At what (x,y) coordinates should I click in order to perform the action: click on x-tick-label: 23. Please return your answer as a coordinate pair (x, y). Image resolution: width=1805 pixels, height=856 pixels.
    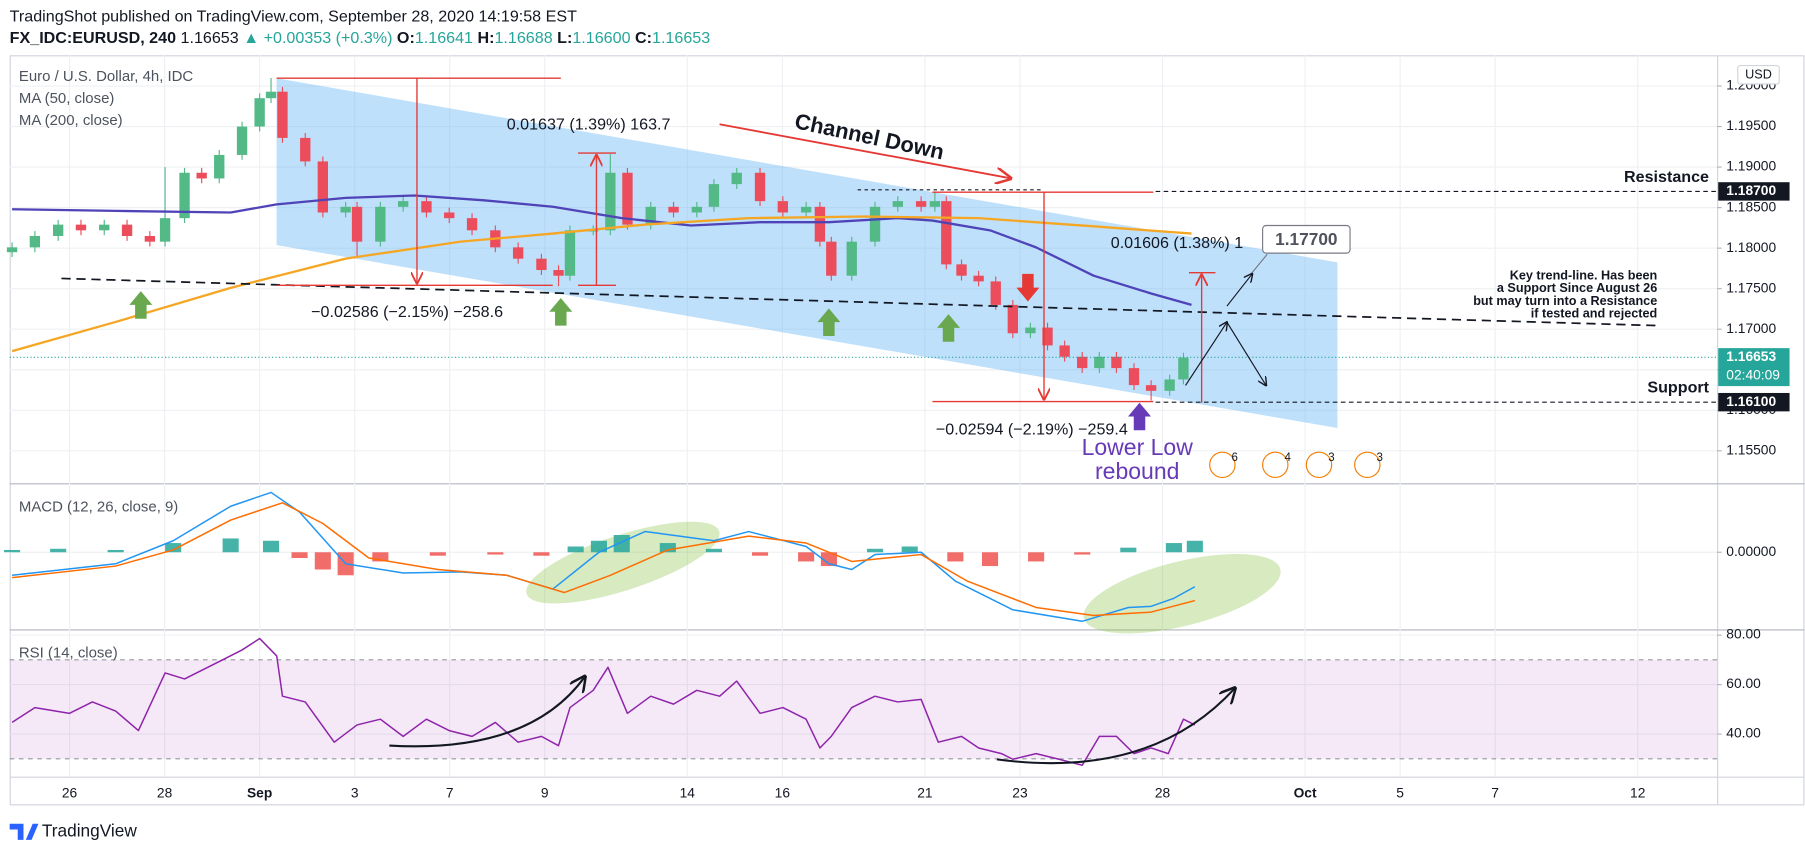
    Looking at the image, I should click on (1020, 793).